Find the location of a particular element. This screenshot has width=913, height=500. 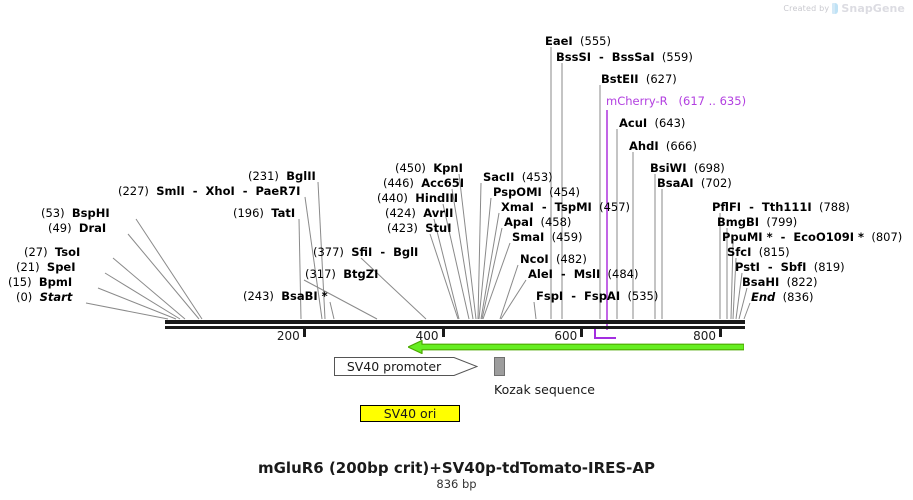

feature-sv40-ori: SV40 ori is located at coordinates (410, 413).